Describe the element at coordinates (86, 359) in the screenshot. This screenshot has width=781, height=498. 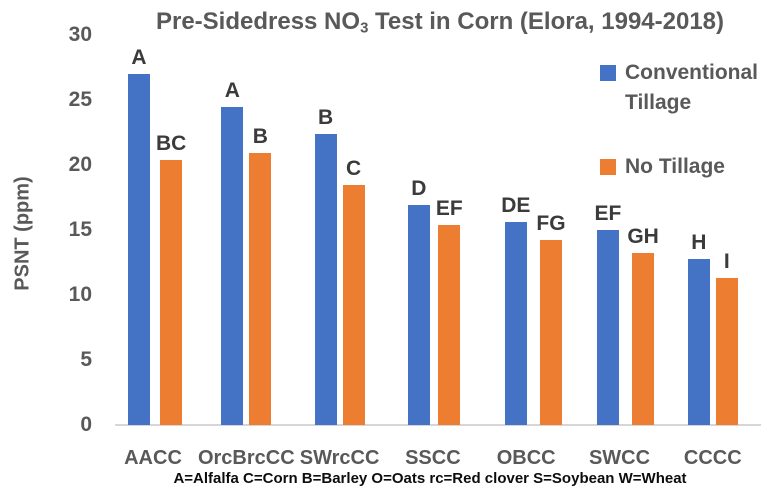
I see `y-tick-label: 5` at that location.